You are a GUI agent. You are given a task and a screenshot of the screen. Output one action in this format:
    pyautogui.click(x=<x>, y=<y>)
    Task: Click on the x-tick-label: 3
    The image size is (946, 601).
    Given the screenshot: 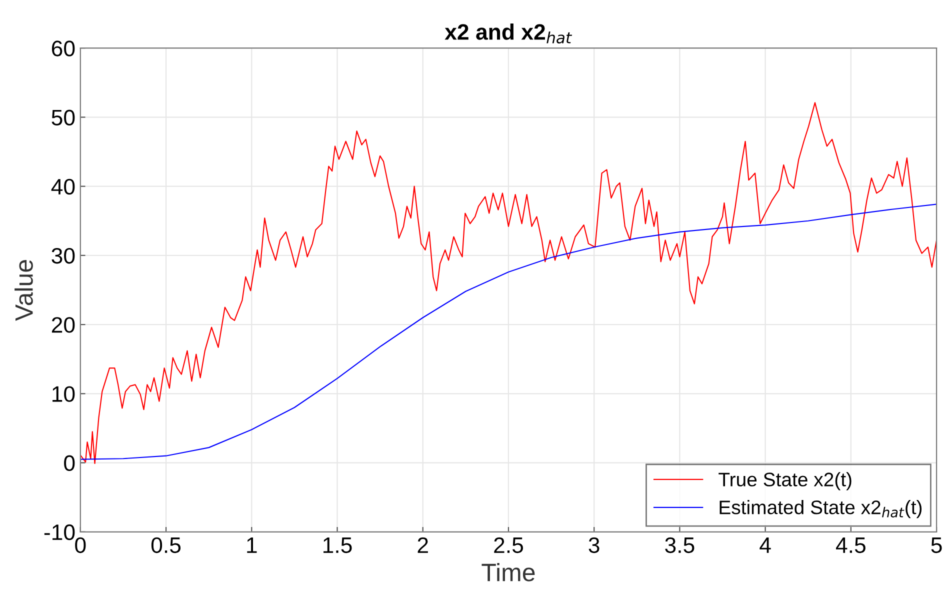 What is the action you would take?
    pyautogui.click(x=594, y=545)
    